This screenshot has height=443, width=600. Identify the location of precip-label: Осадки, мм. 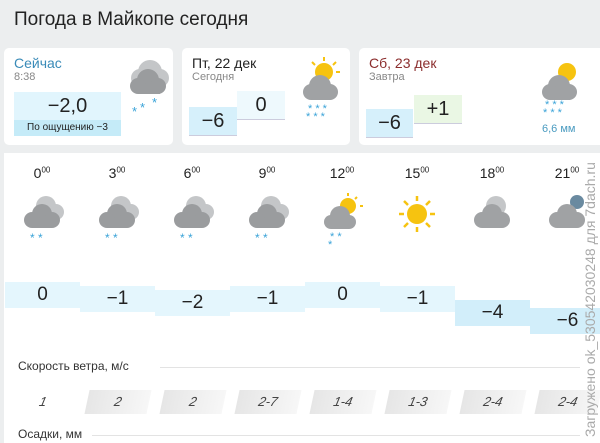
(50, 434).